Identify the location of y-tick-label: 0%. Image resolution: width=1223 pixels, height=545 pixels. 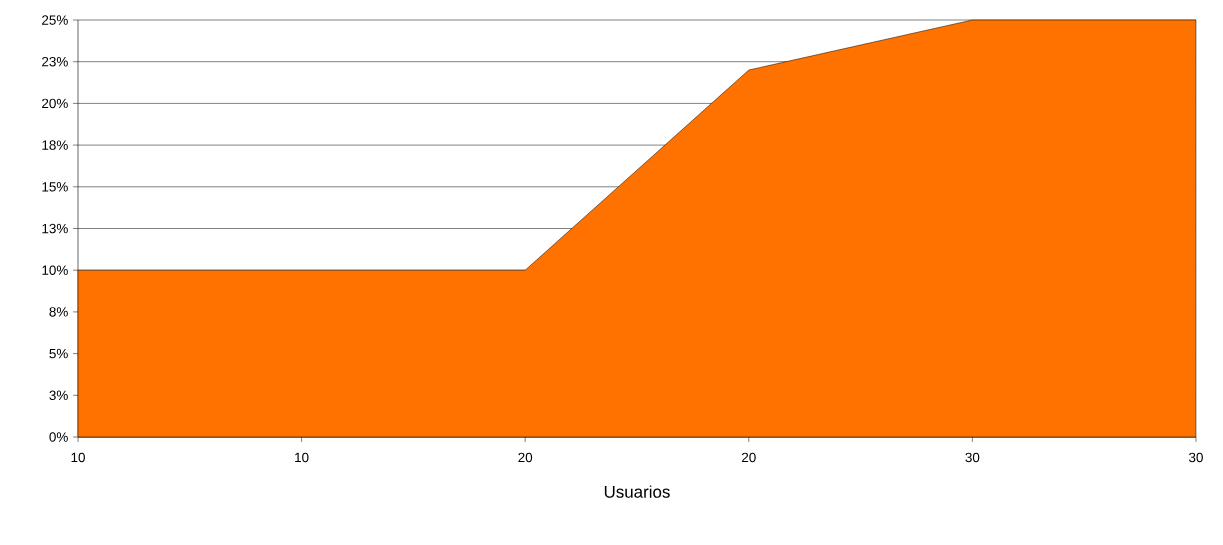
(58, 437).